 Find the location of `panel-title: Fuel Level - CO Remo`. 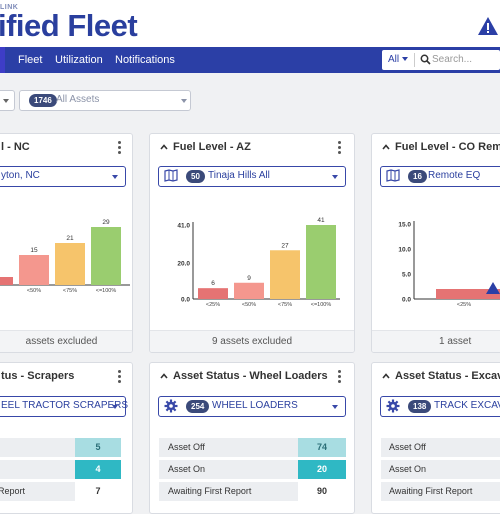

panel-title: Fuel Level - CO Remo is located at coordinates (441, 147).